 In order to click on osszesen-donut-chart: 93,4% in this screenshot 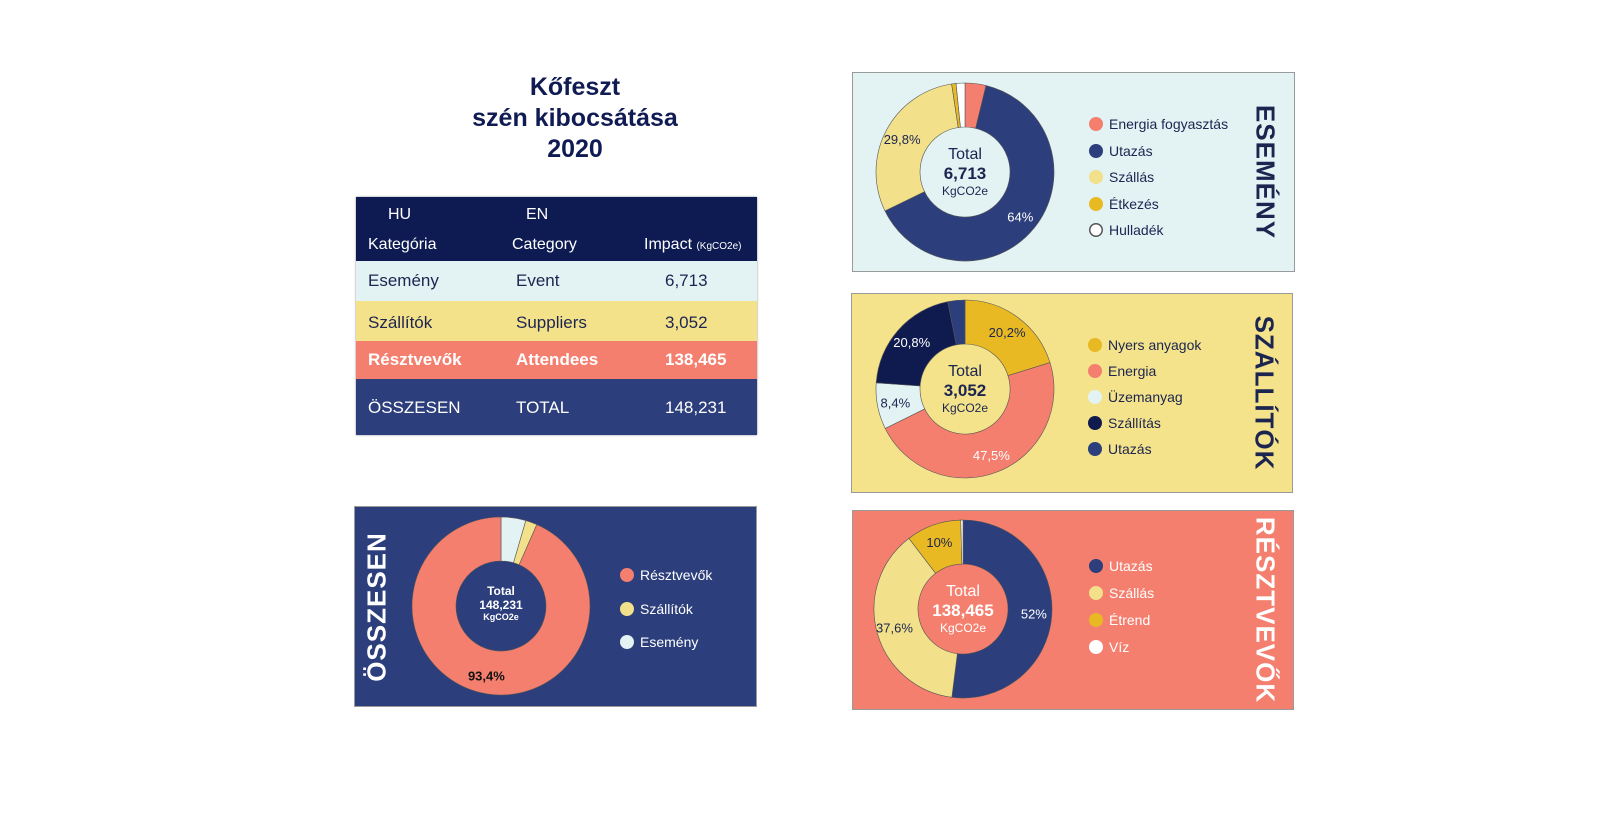, I will do `click(501, 606)`.